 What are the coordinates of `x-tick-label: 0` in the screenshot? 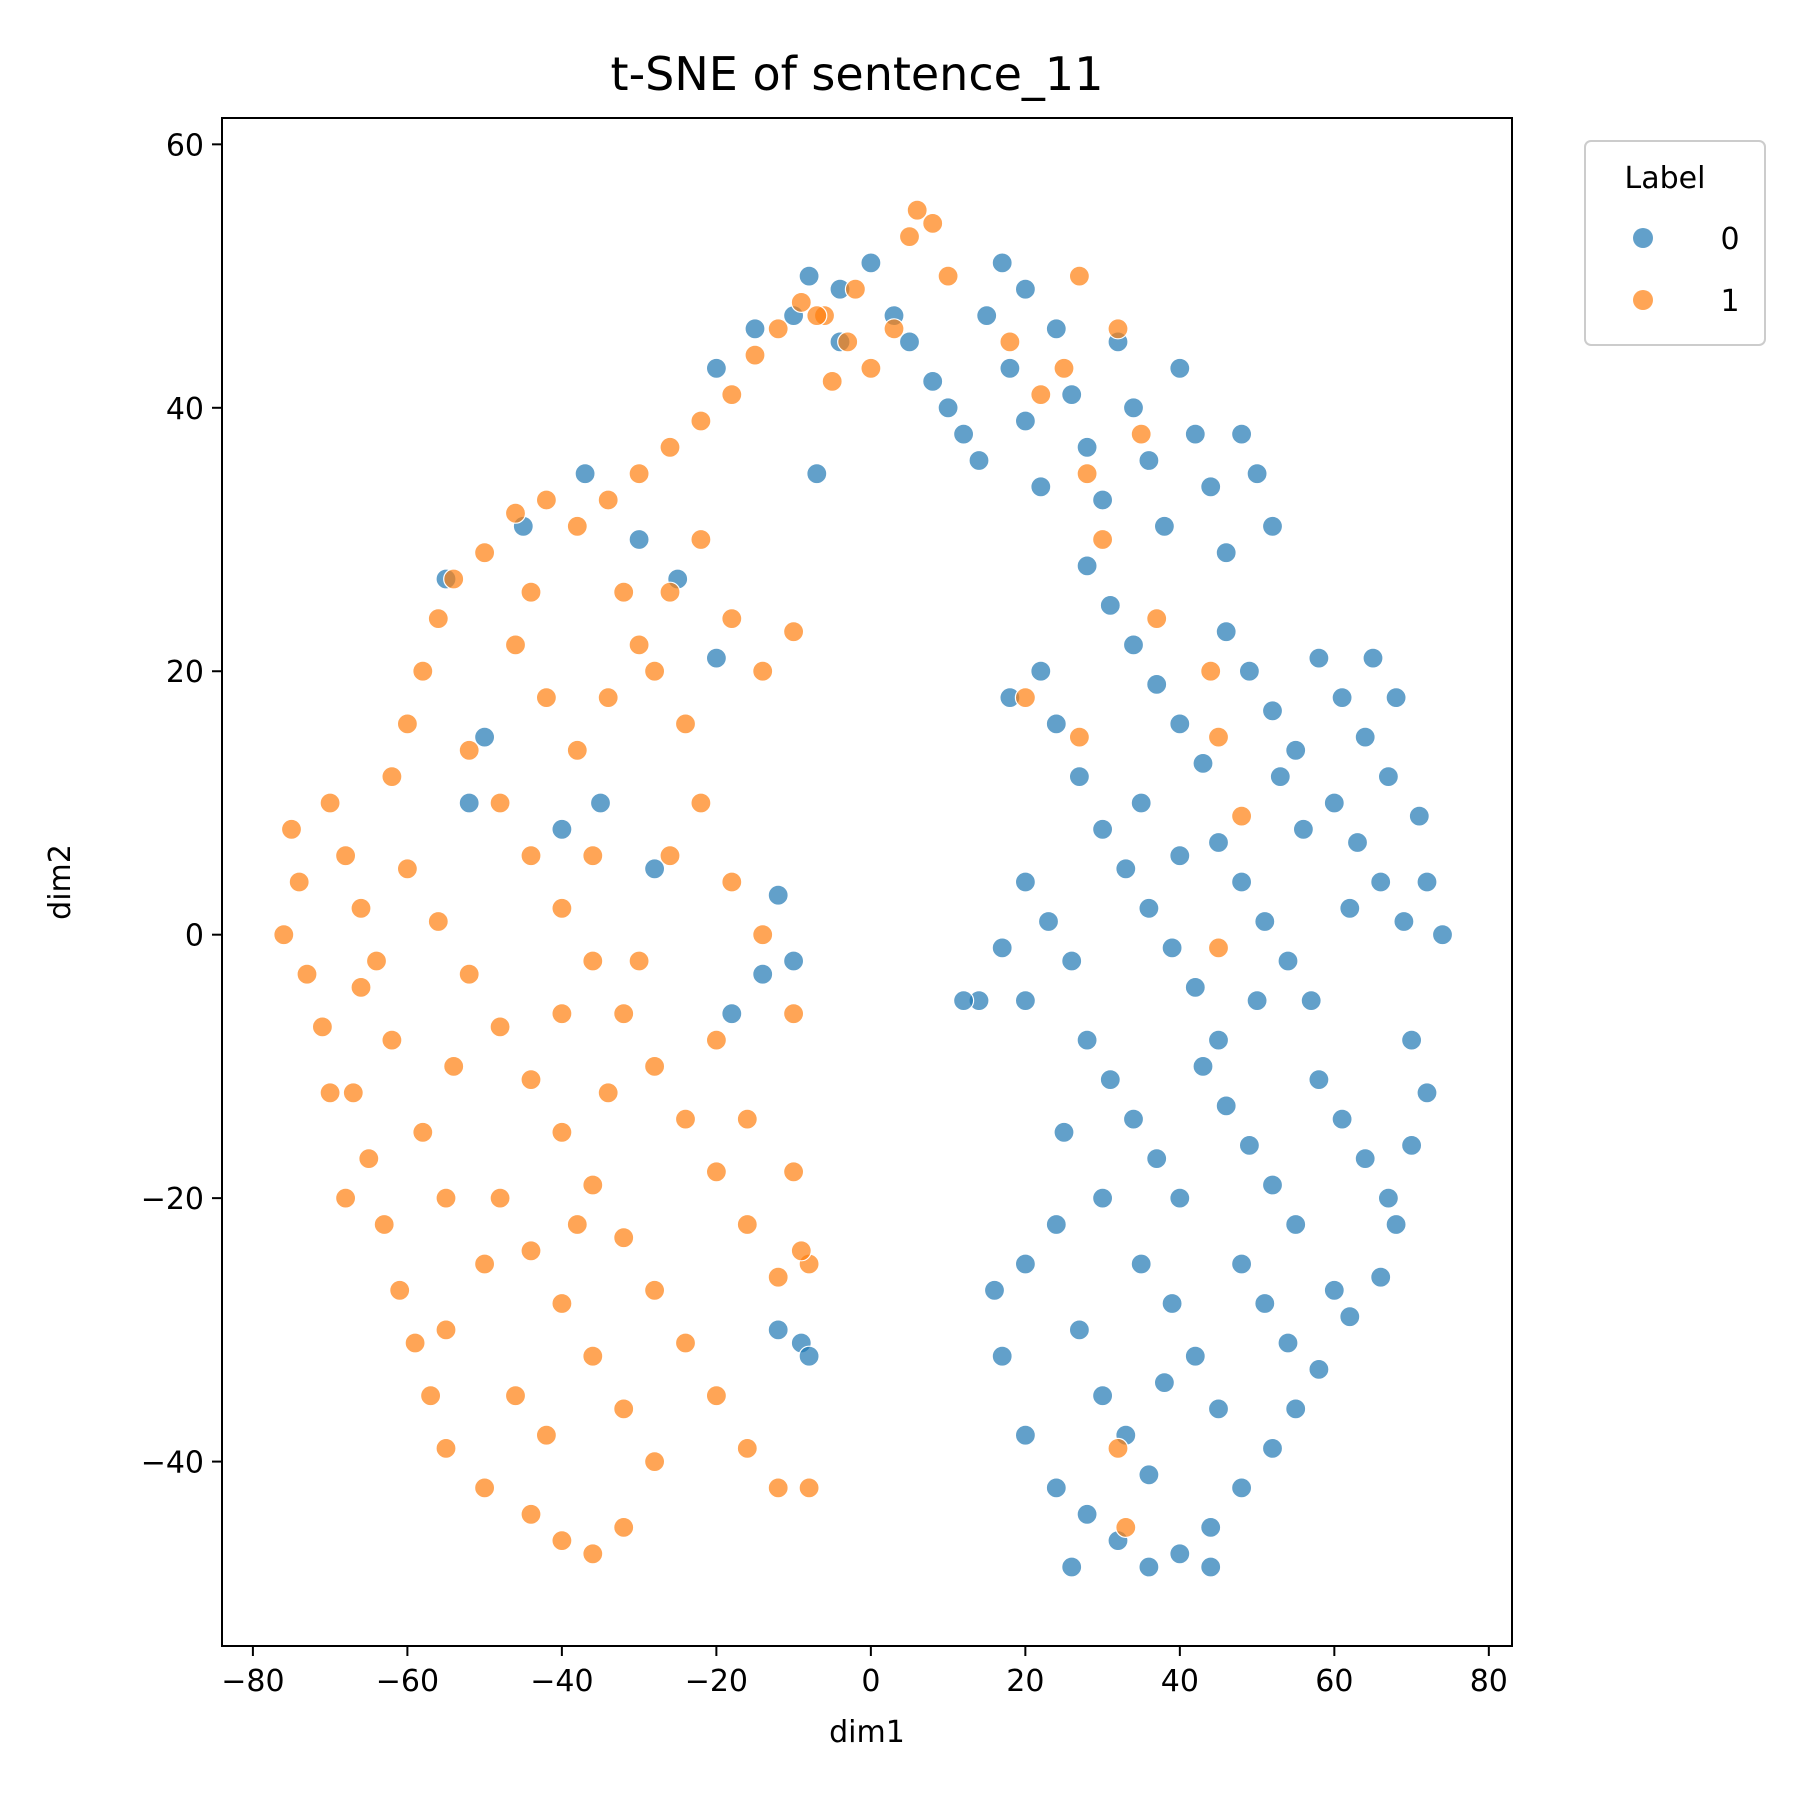 It's located at (870, 1681).